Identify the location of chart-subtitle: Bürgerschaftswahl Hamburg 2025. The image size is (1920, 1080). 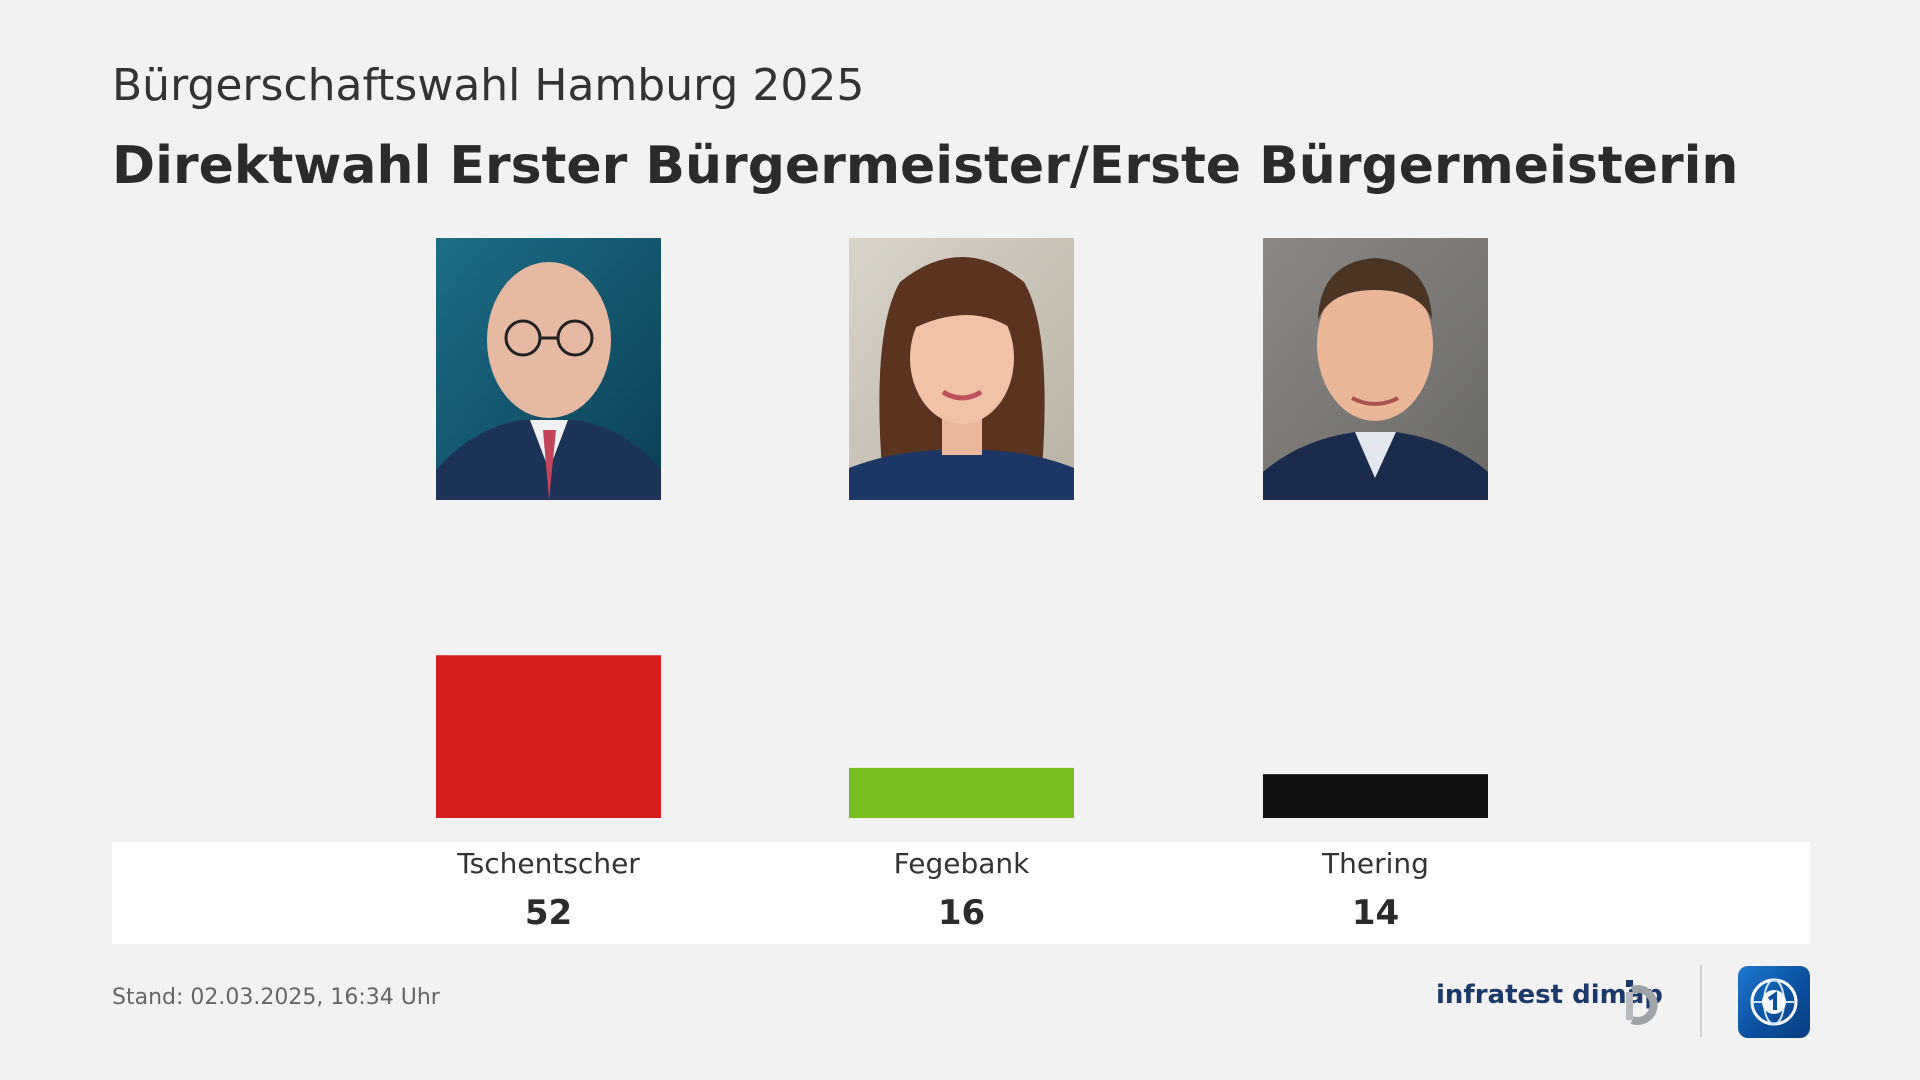
(488, 85).